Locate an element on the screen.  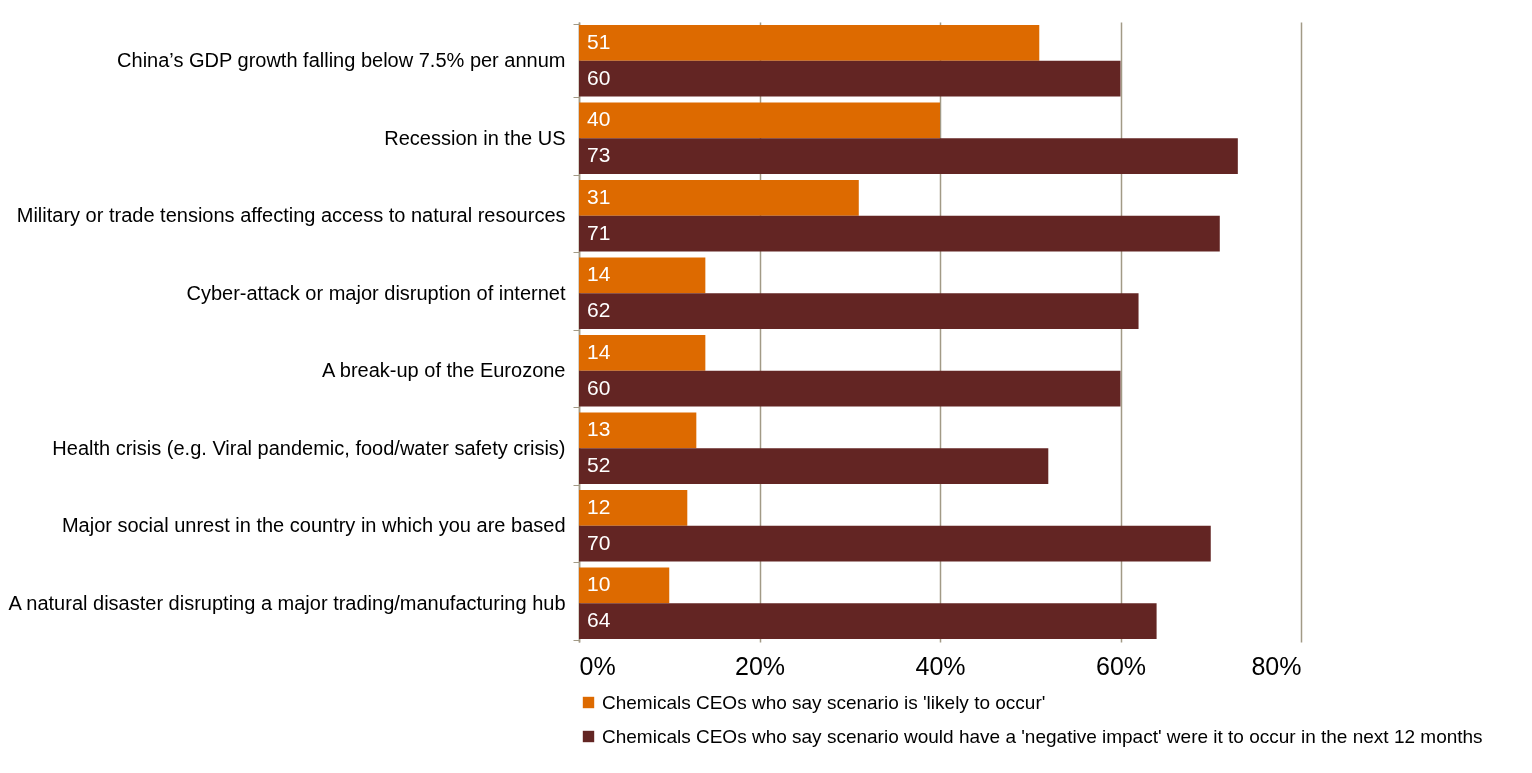
y-tick-label: A natural disaster disrupting a major trading/manufacturing hub is located at coordinates (287, 602).